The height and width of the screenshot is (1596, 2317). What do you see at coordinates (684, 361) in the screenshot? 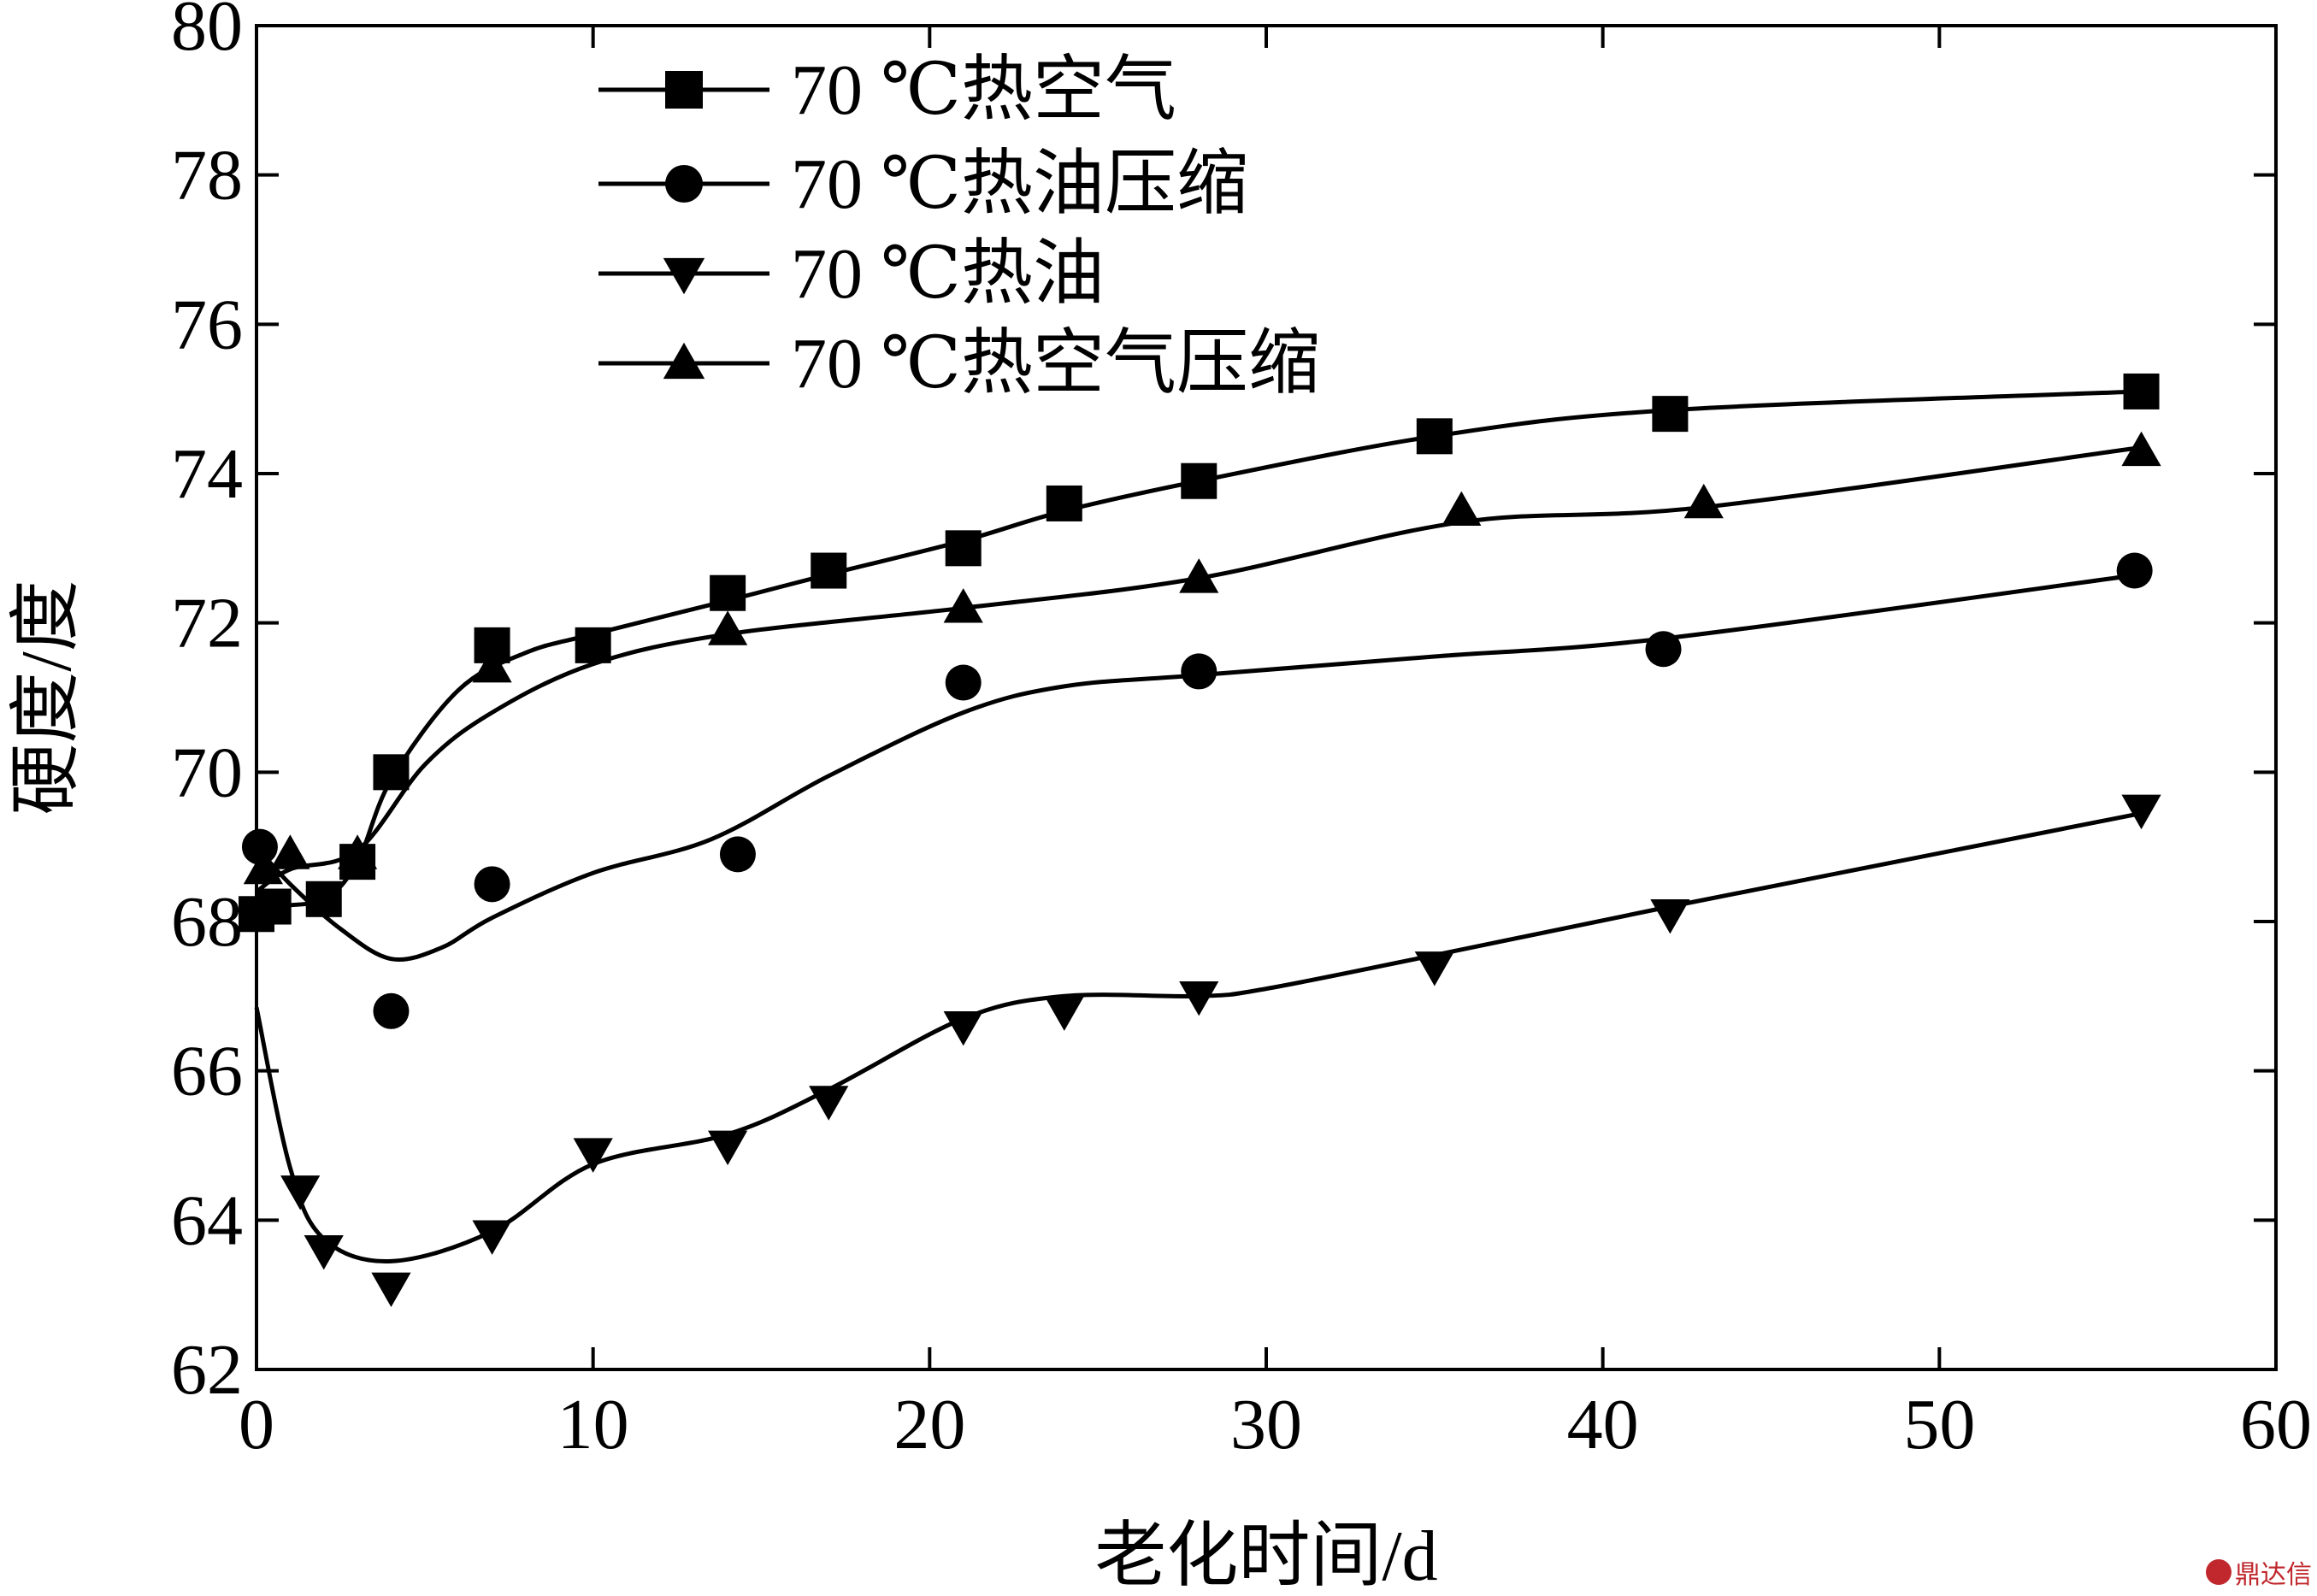
I see `legend-marker-triangle-up` at bounding box center [684, 361].